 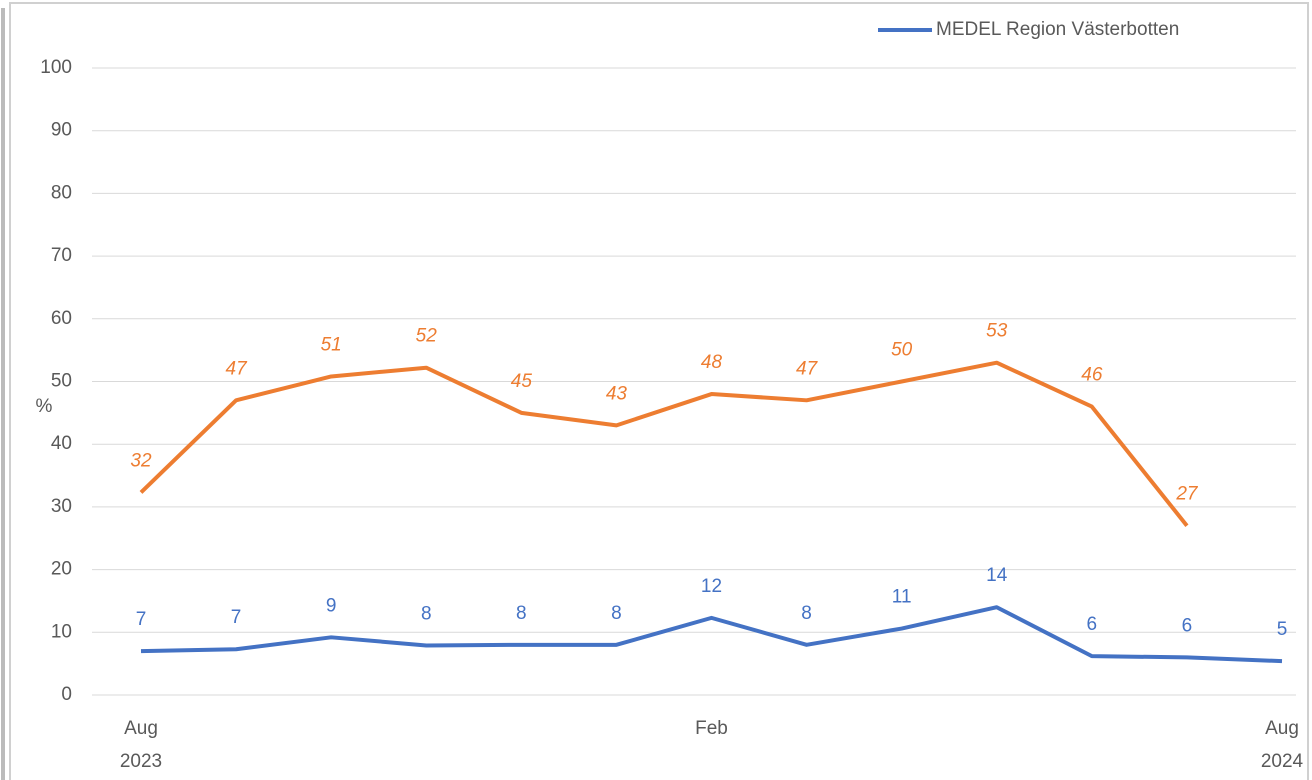 I want to click on data-label: 50, so click(x=902, y=350).